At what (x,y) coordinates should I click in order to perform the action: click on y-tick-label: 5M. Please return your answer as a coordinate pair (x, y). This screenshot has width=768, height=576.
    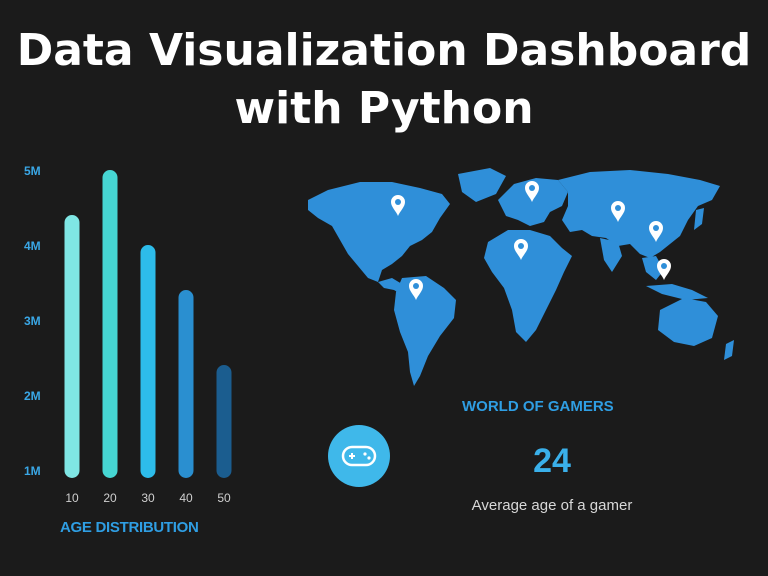
    Looking at the image, I should click on (32, 171).